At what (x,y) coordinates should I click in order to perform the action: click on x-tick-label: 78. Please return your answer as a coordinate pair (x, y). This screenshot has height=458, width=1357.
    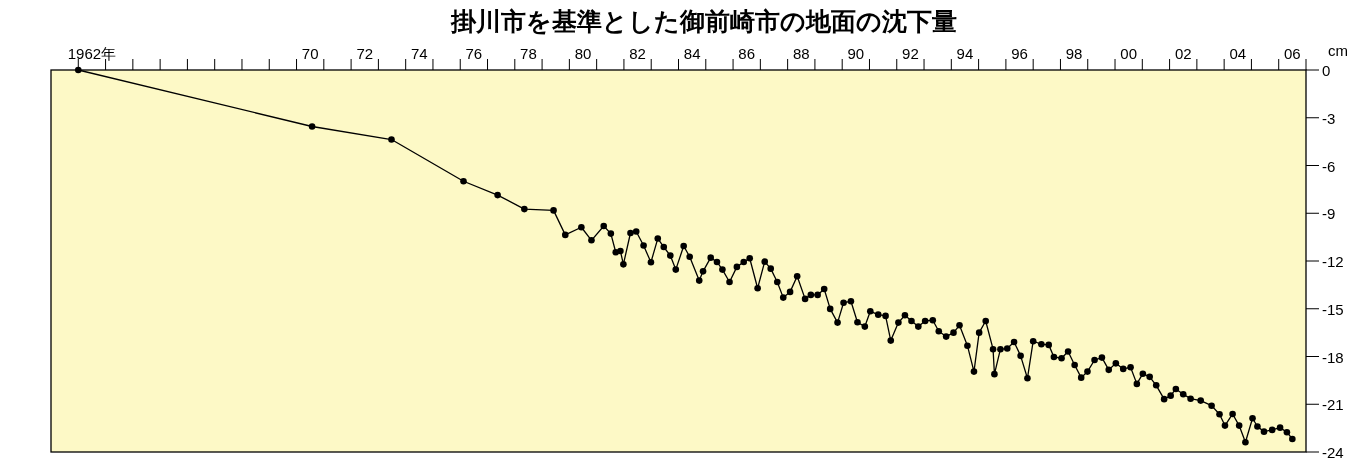
    Looking at the image, I should click on (528, 53).